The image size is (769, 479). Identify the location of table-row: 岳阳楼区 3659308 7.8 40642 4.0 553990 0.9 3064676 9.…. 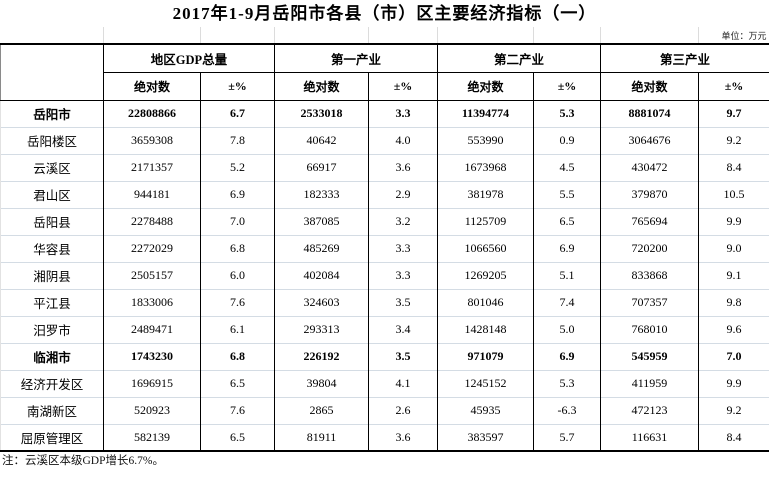
(384, 140).